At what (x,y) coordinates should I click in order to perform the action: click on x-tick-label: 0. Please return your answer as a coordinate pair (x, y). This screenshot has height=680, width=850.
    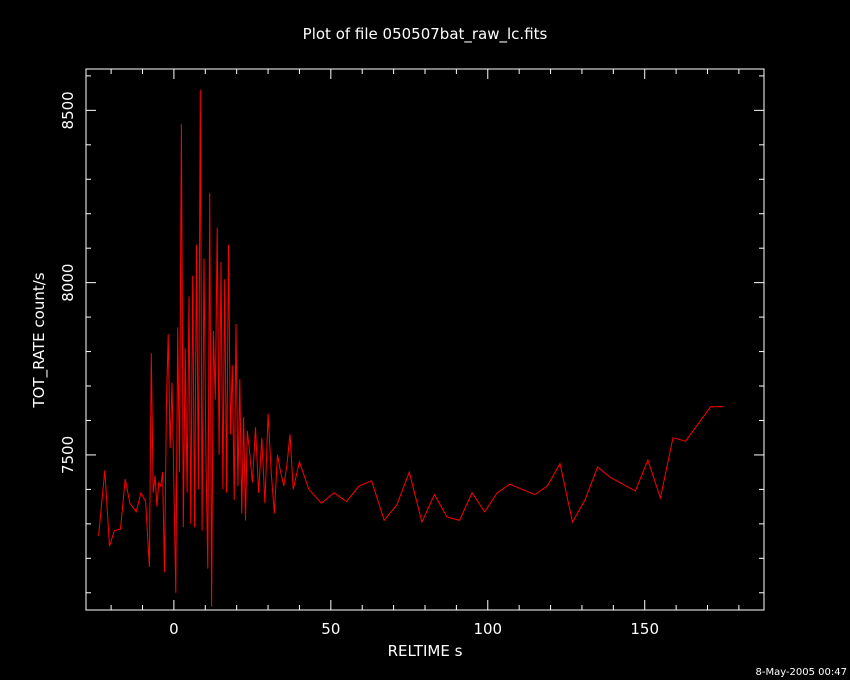
    Looking at the image, I should click on (174, 629).